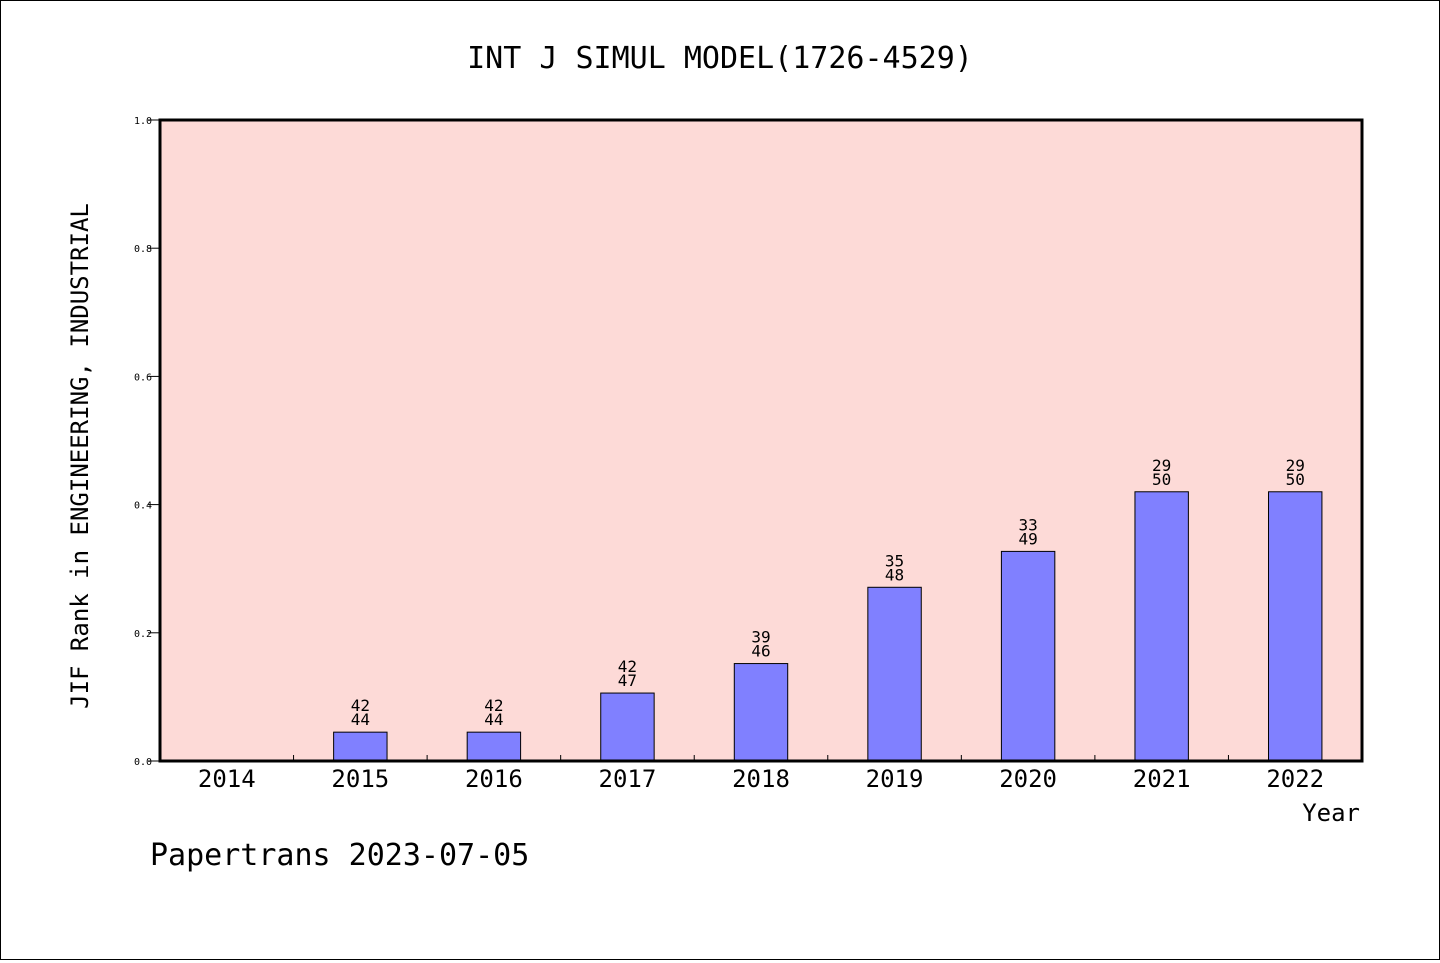 The image size is (1440, 963). I want to click on y-tick-label: 0.6, so click(143, 377).